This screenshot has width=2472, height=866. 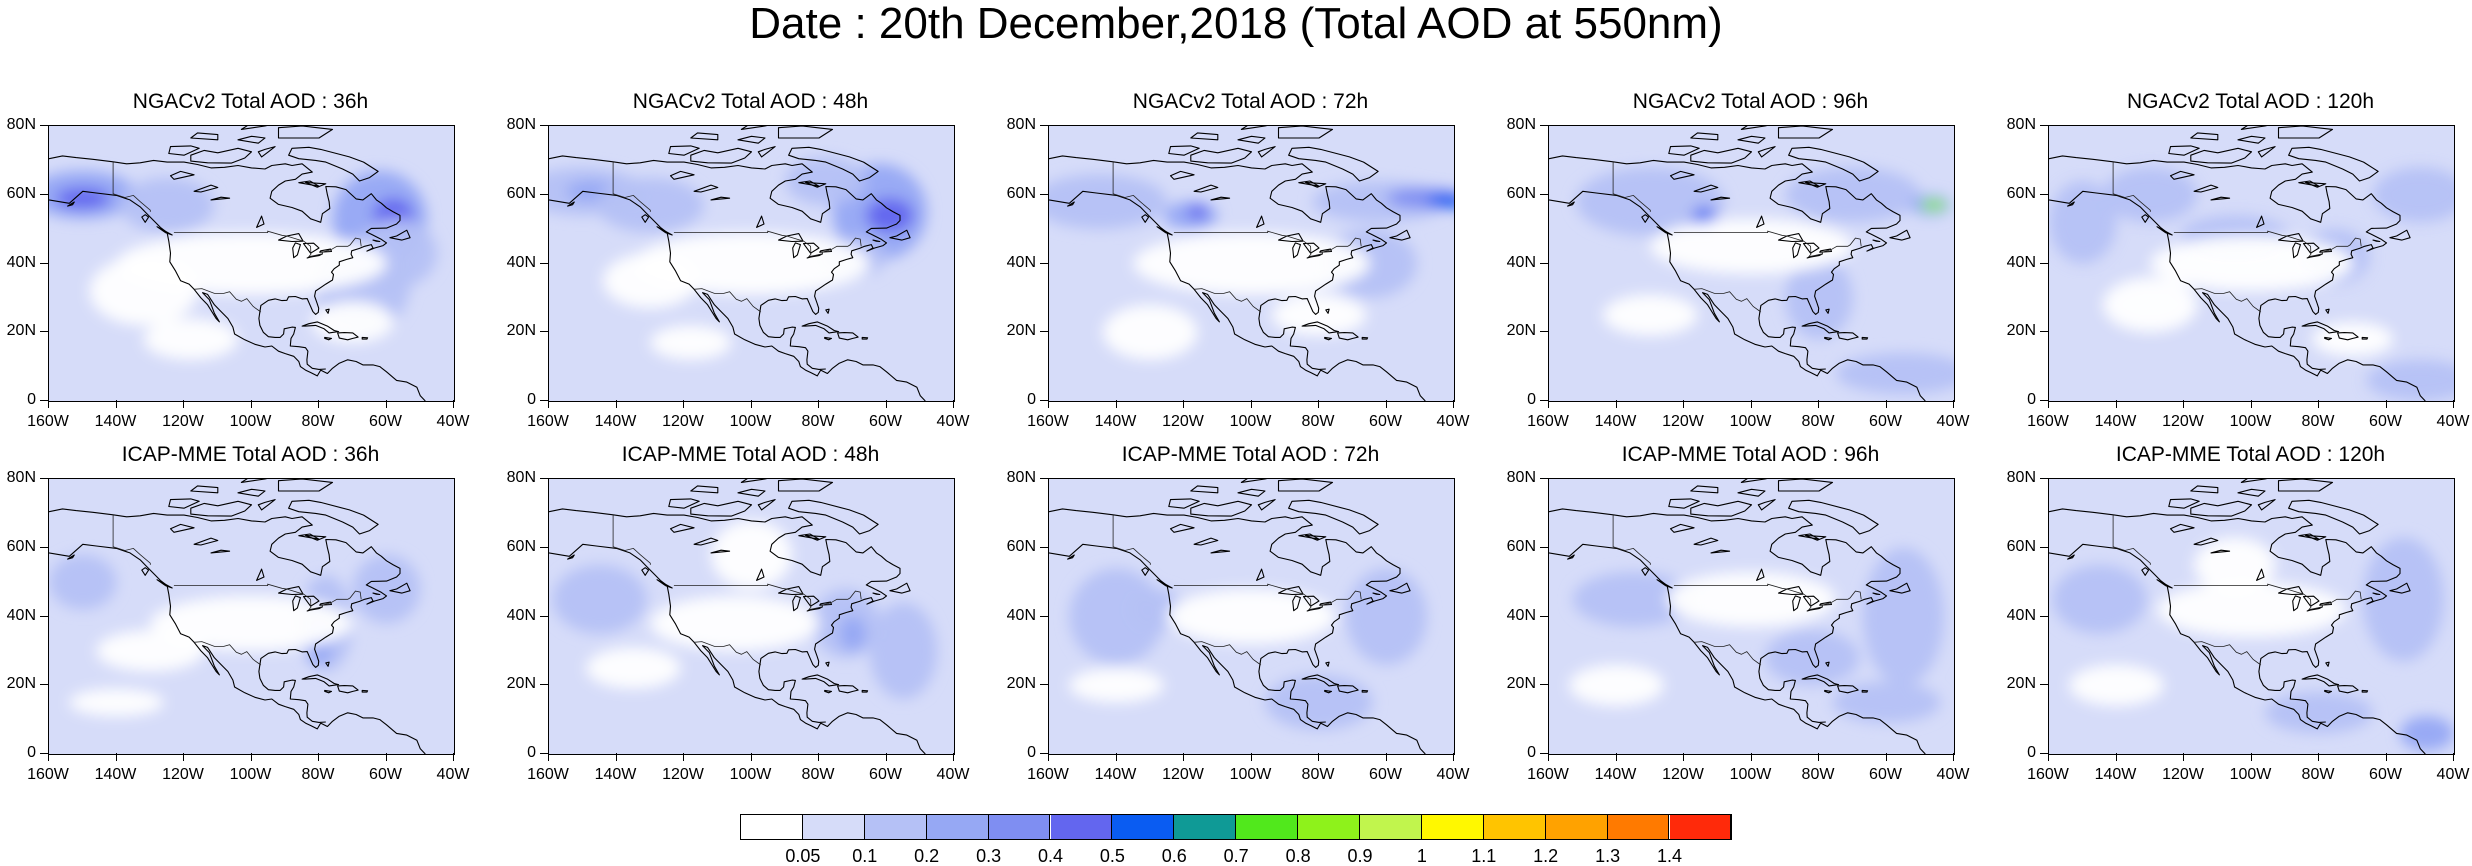 What do you see at coordinates (1112, 856) in the screenshot?
I see `colorbar-label: 0.5` at bounding box center [1112, 856].